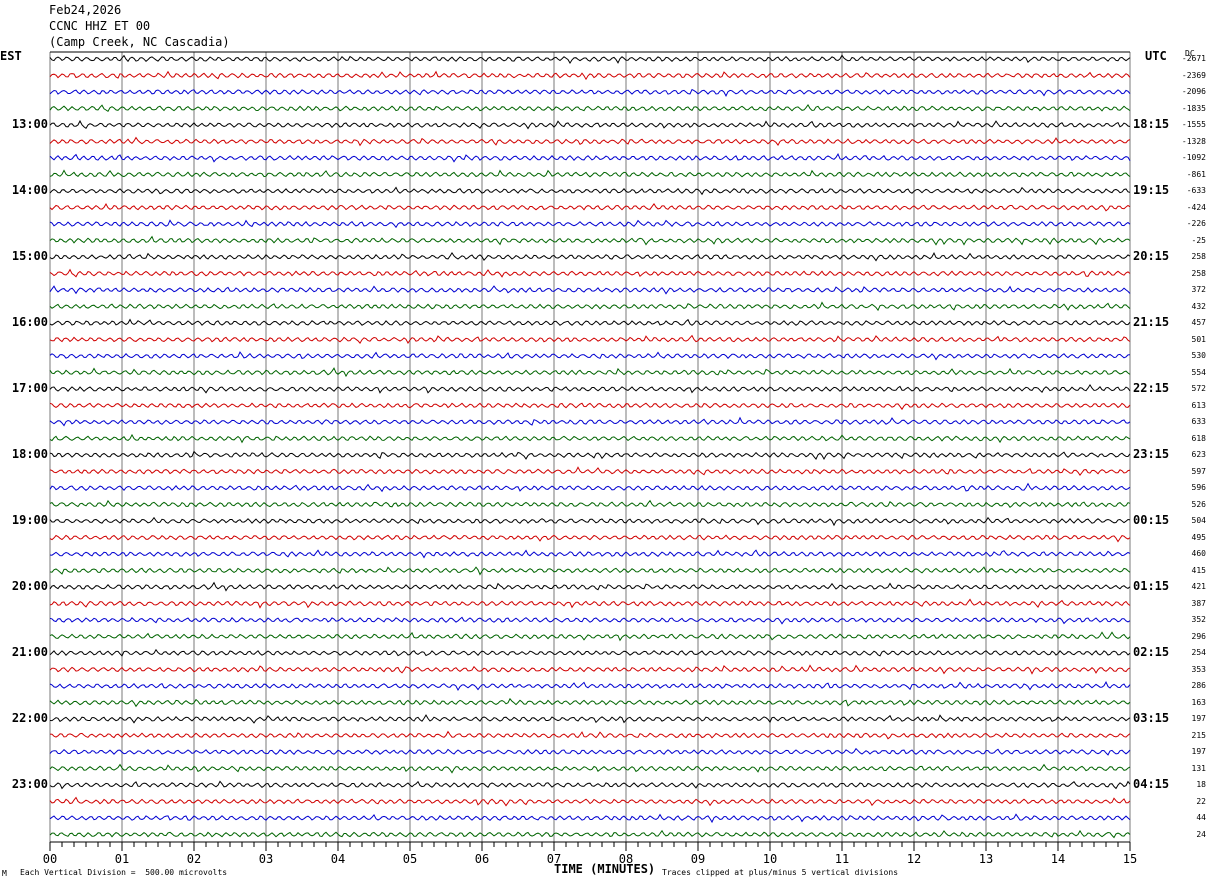 This screenshot has width=1210, height=886. What do you see at coordinates (1196, 174) in the screenshot?
I see `dc-offset-label: -861` at bounding box center [1196, 174].